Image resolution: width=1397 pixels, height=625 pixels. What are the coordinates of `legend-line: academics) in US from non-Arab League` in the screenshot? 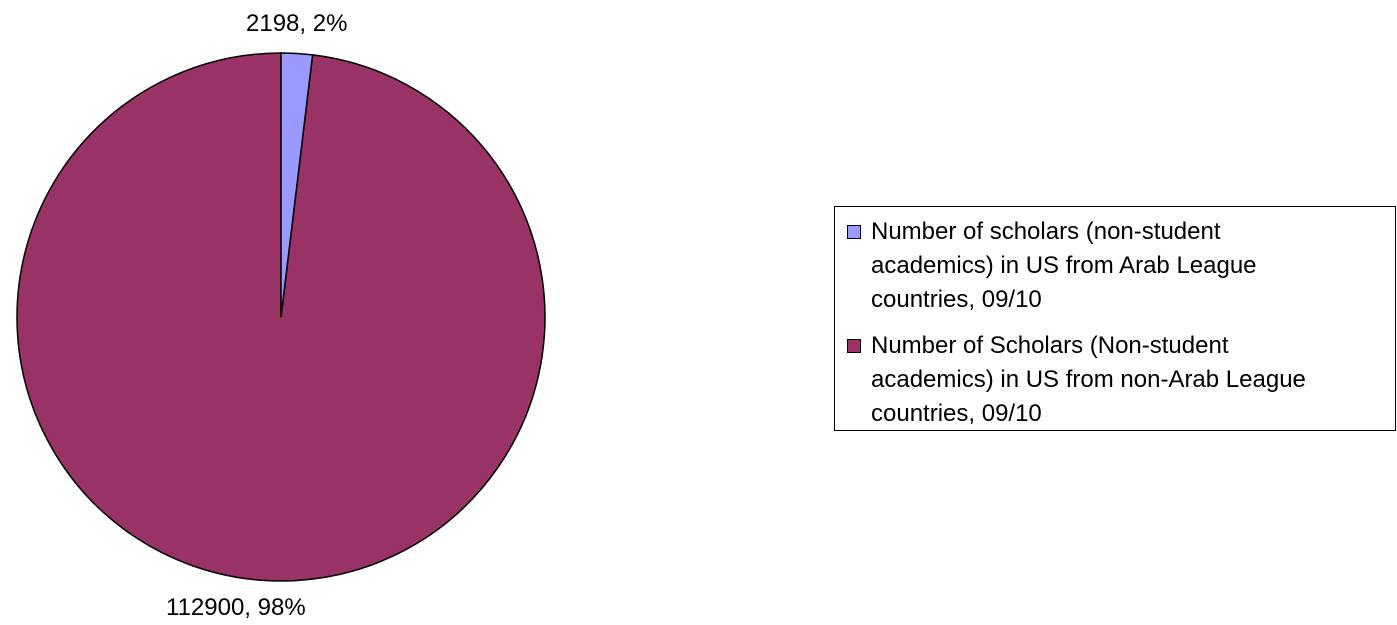 It's located at (1088, 379).